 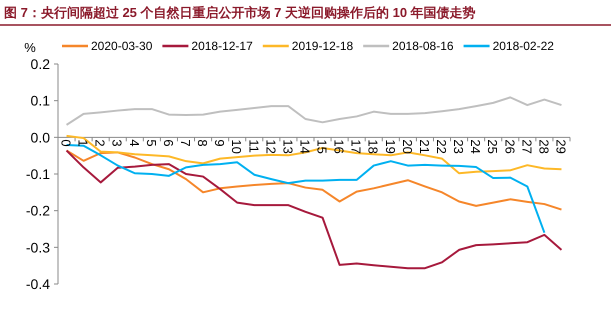 I want to click on x-tick-label: 13, so click(x=288, y=146).